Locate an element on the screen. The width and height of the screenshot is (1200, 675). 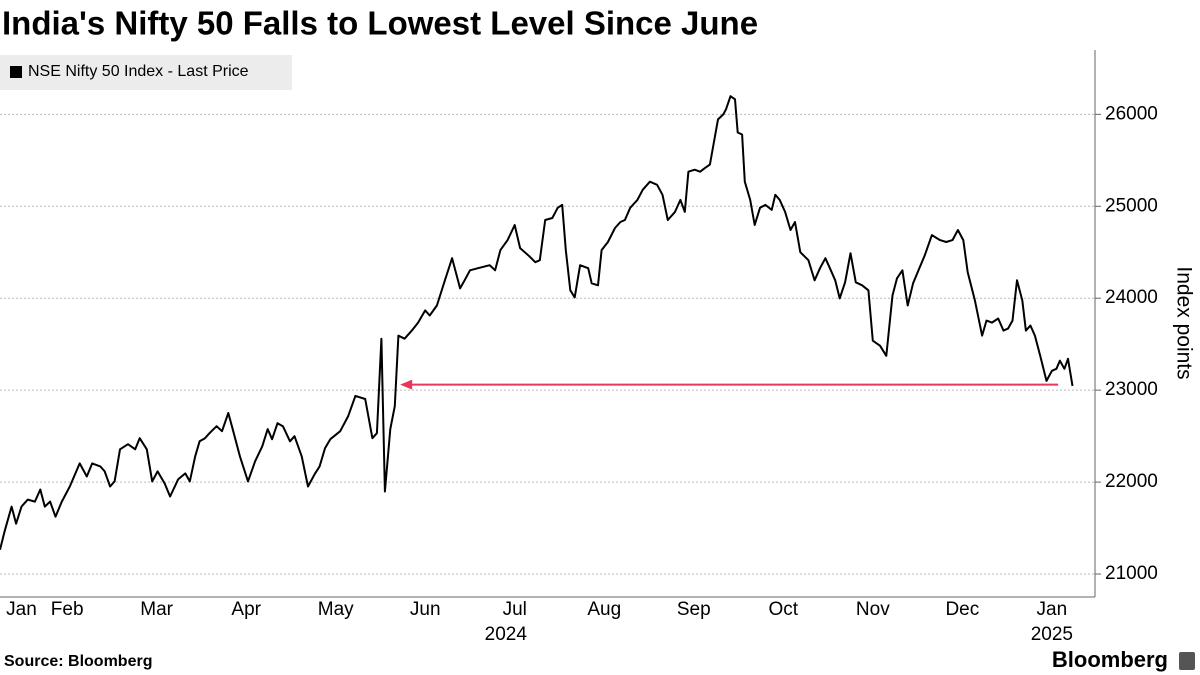
legend-swatch is located at coordinates (16, 72).